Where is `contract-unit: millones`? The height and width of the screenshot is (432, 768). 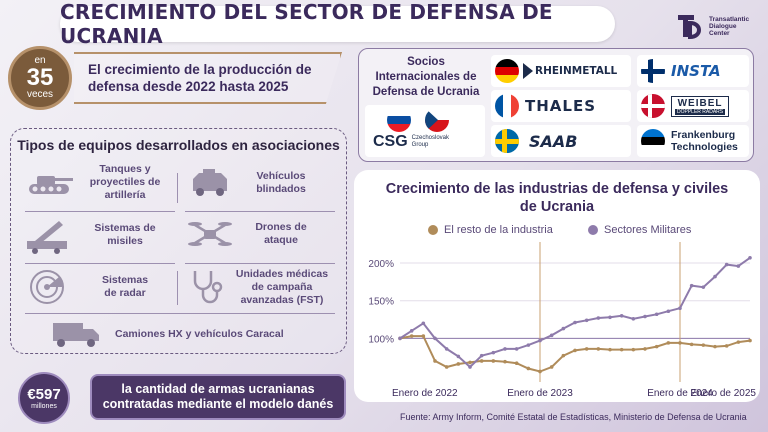 contract-unit: millones is located at coordinates (44, 406).